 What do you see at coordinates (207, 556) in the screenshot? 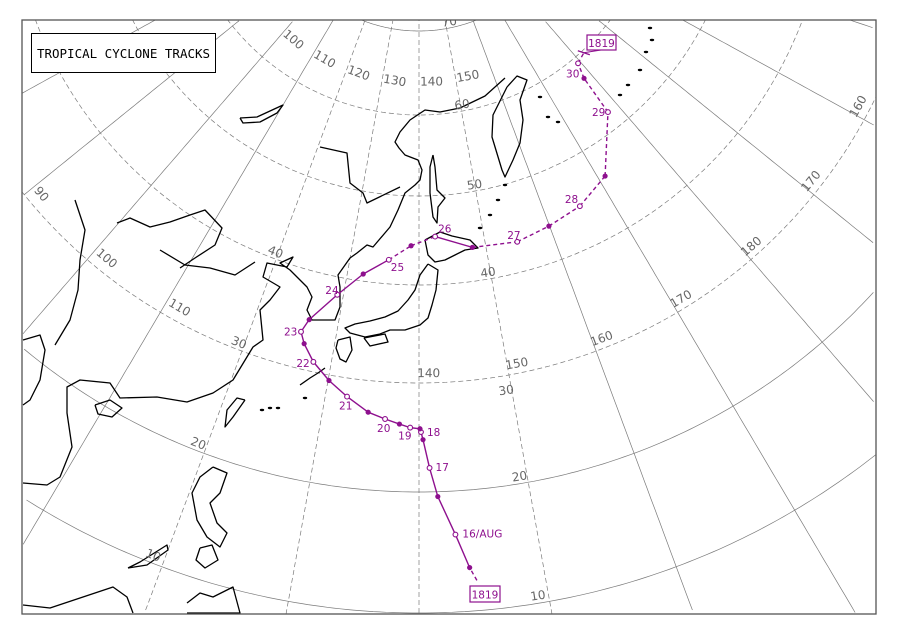
I see `coastline-visayas` at bounding box center [207, 556].